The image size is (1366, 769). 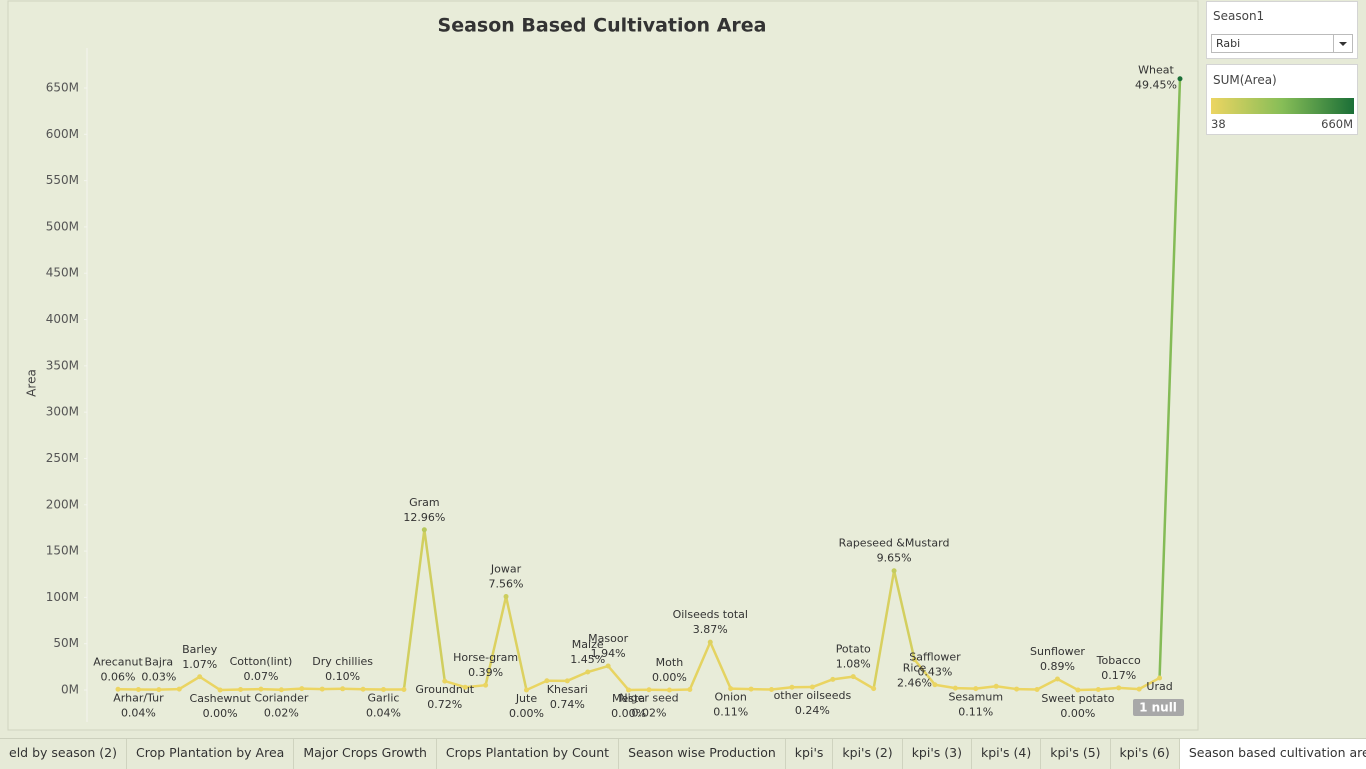 I want to click on y-tick-label: 300M, so click(x=62, y=412).